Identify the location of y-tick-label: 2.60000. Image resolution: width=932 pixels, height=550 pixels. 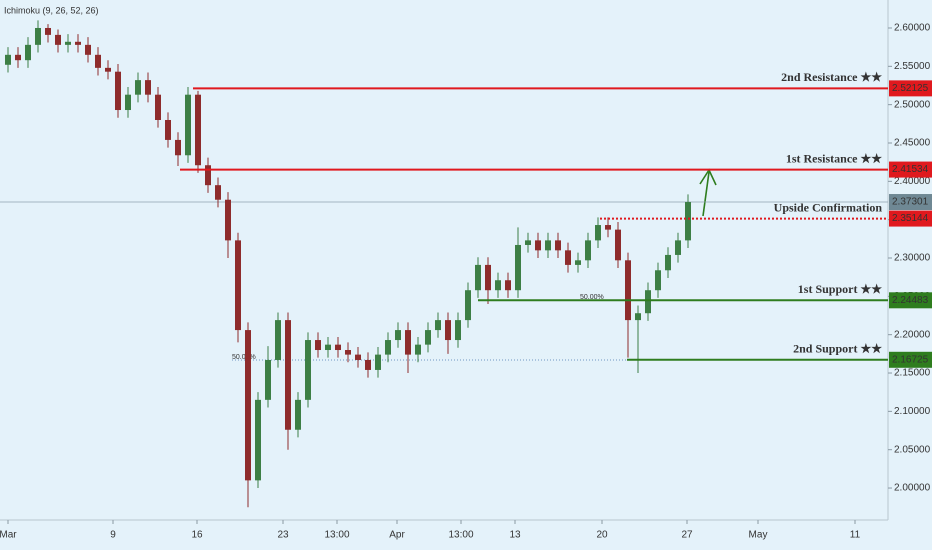
(912, 28).